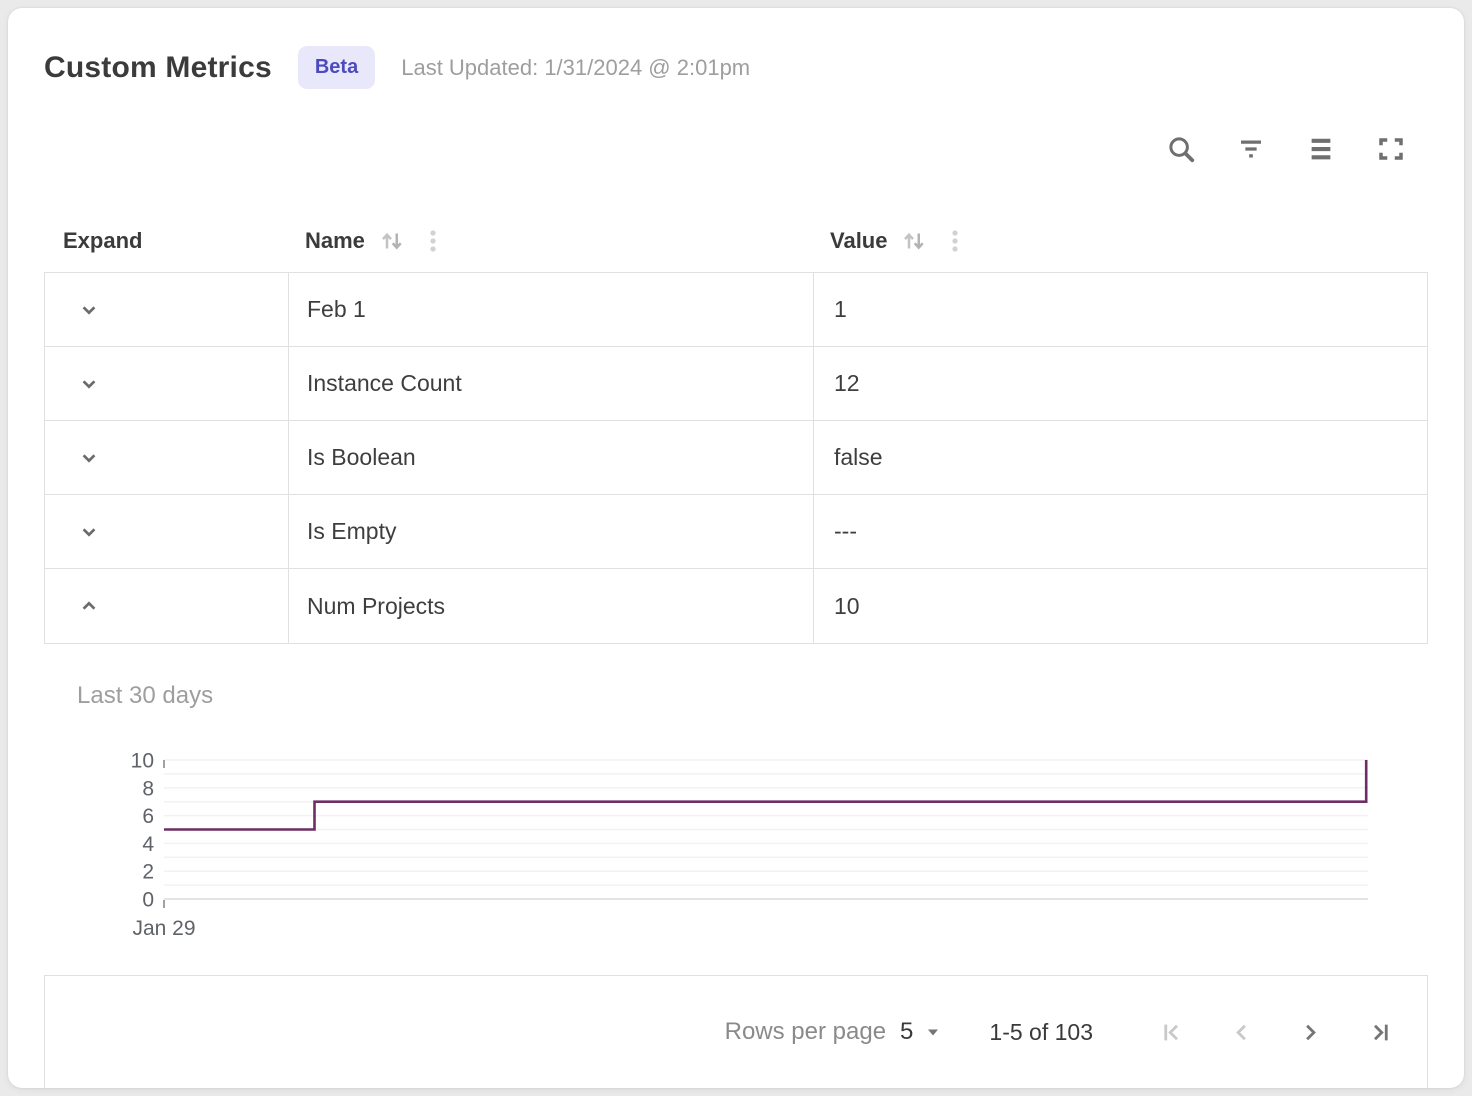 This screenshot has height=1096, width=1472. I want to click on previous-page-icon, so click(1241, 1032).